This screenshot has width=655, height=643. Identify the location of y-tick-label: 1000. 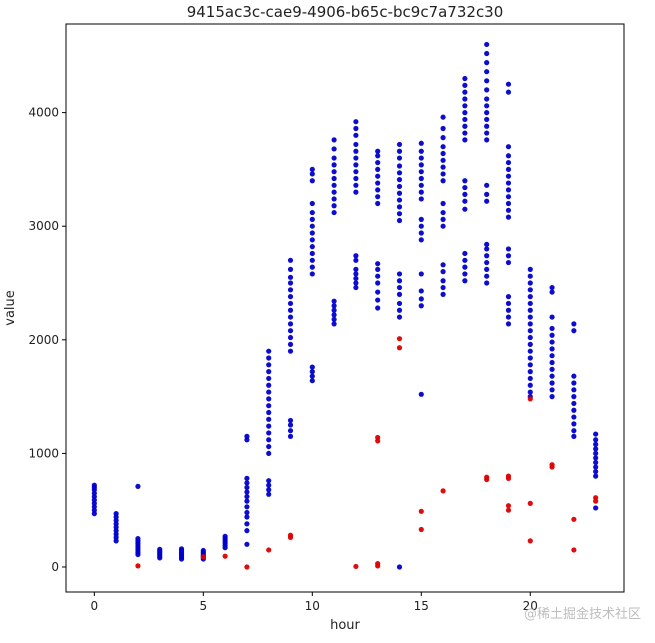
(43, 453).